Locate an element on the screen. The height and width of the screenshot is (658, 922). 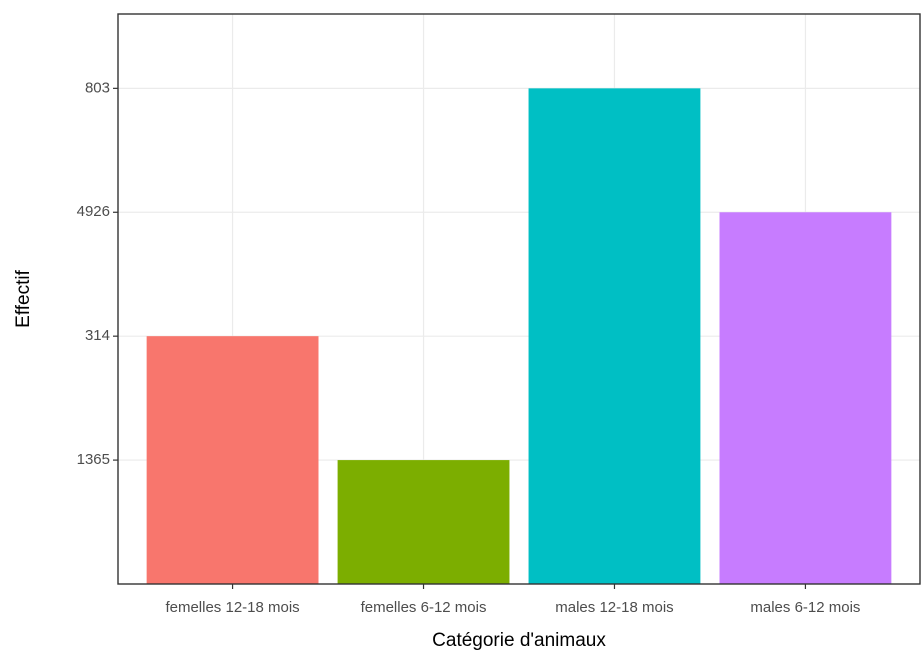
y-tick-label: 1365 is located at coordinates (93, 459).